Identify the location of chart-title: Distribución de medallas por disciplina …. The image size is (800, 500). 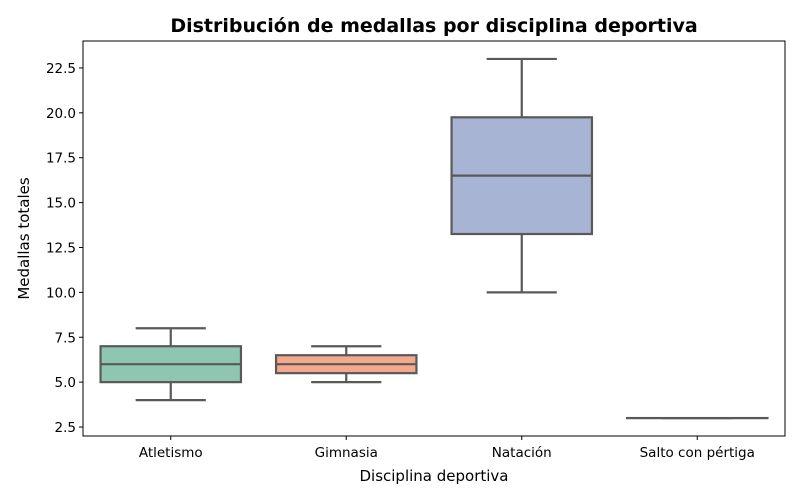
(433, 26).